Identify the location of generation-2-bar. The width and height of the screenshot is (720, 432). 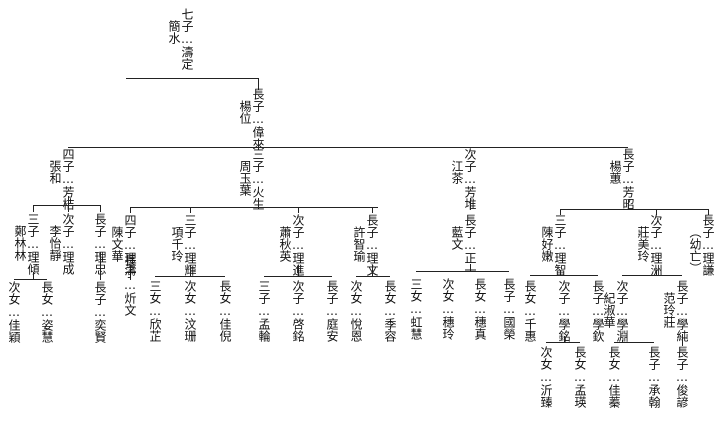
(348, 147).